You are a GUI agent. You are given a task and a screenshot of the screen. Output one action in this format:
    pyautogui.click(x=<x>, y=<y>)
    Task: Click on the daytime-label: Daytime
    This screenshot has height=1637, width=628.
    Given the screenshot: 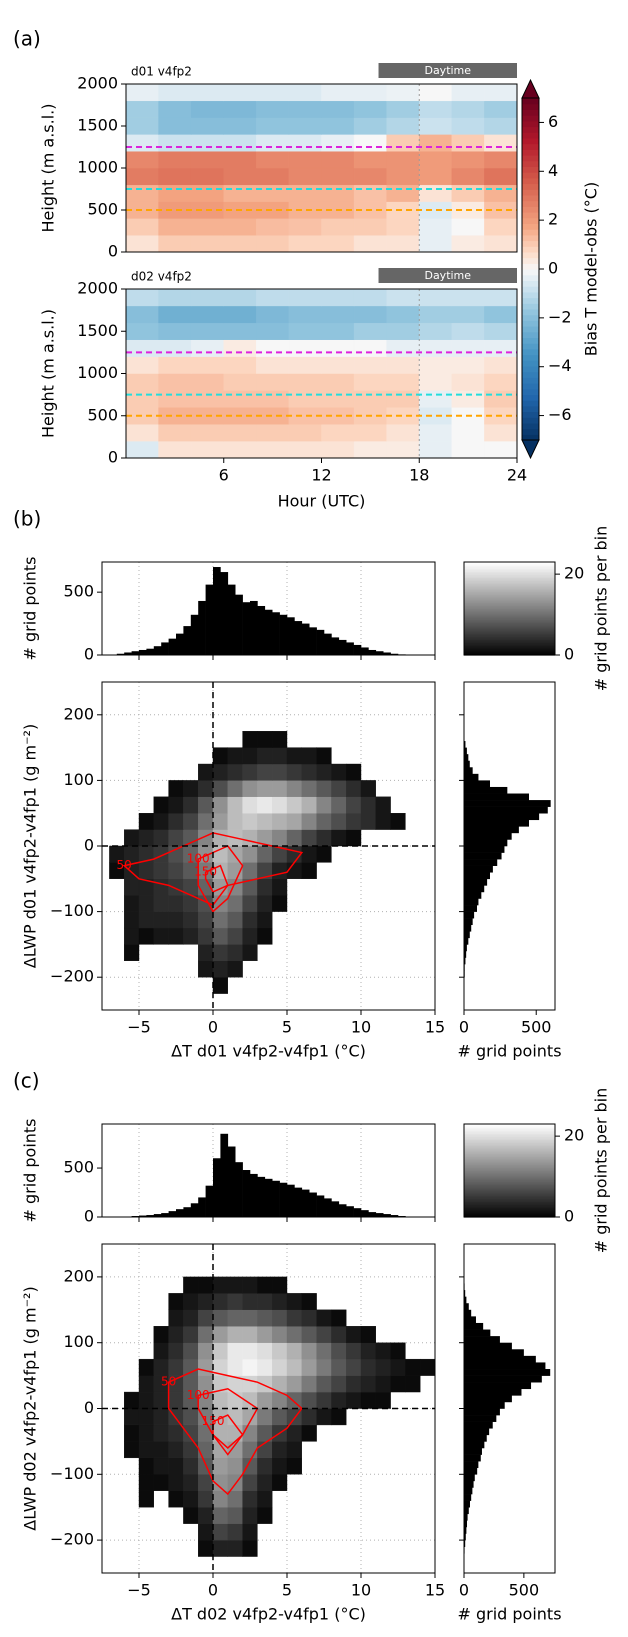 What is the action you would take?
    pyautogui.click(x=447, y=275)
    